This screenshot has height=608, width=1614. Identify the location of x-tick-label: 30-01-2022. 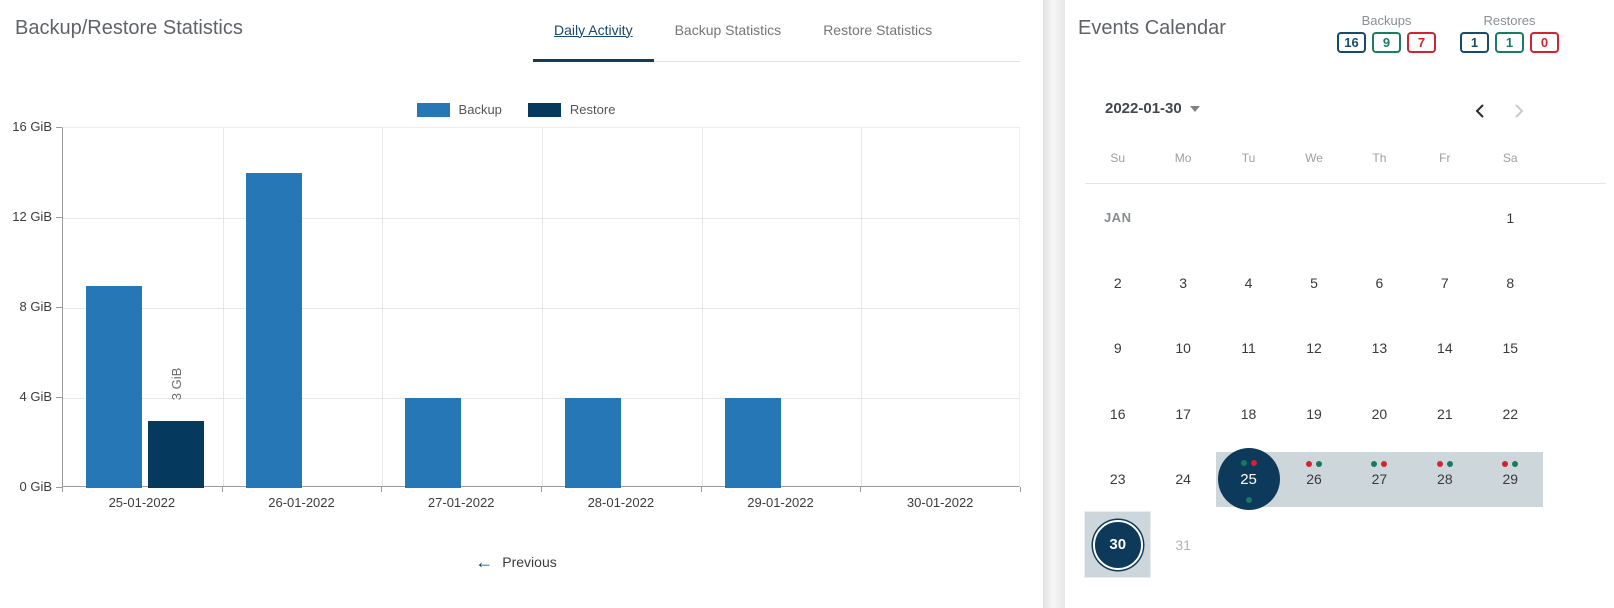
(940, 502).